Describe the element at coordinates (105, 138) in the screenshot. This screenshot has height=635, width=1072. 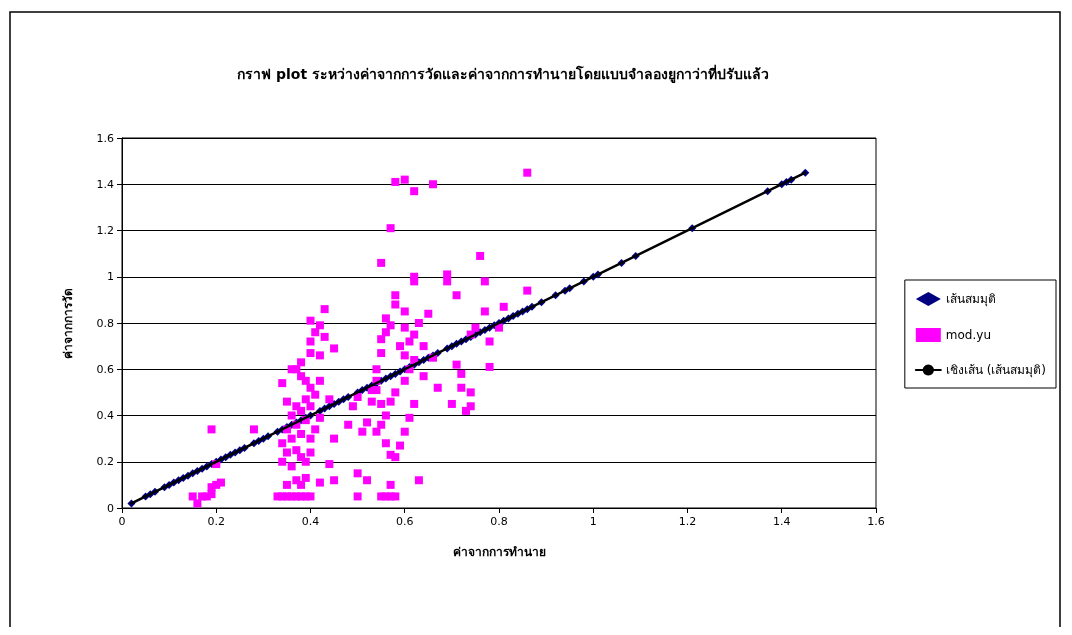
I see `y-tick-label: 1.6` at that location.